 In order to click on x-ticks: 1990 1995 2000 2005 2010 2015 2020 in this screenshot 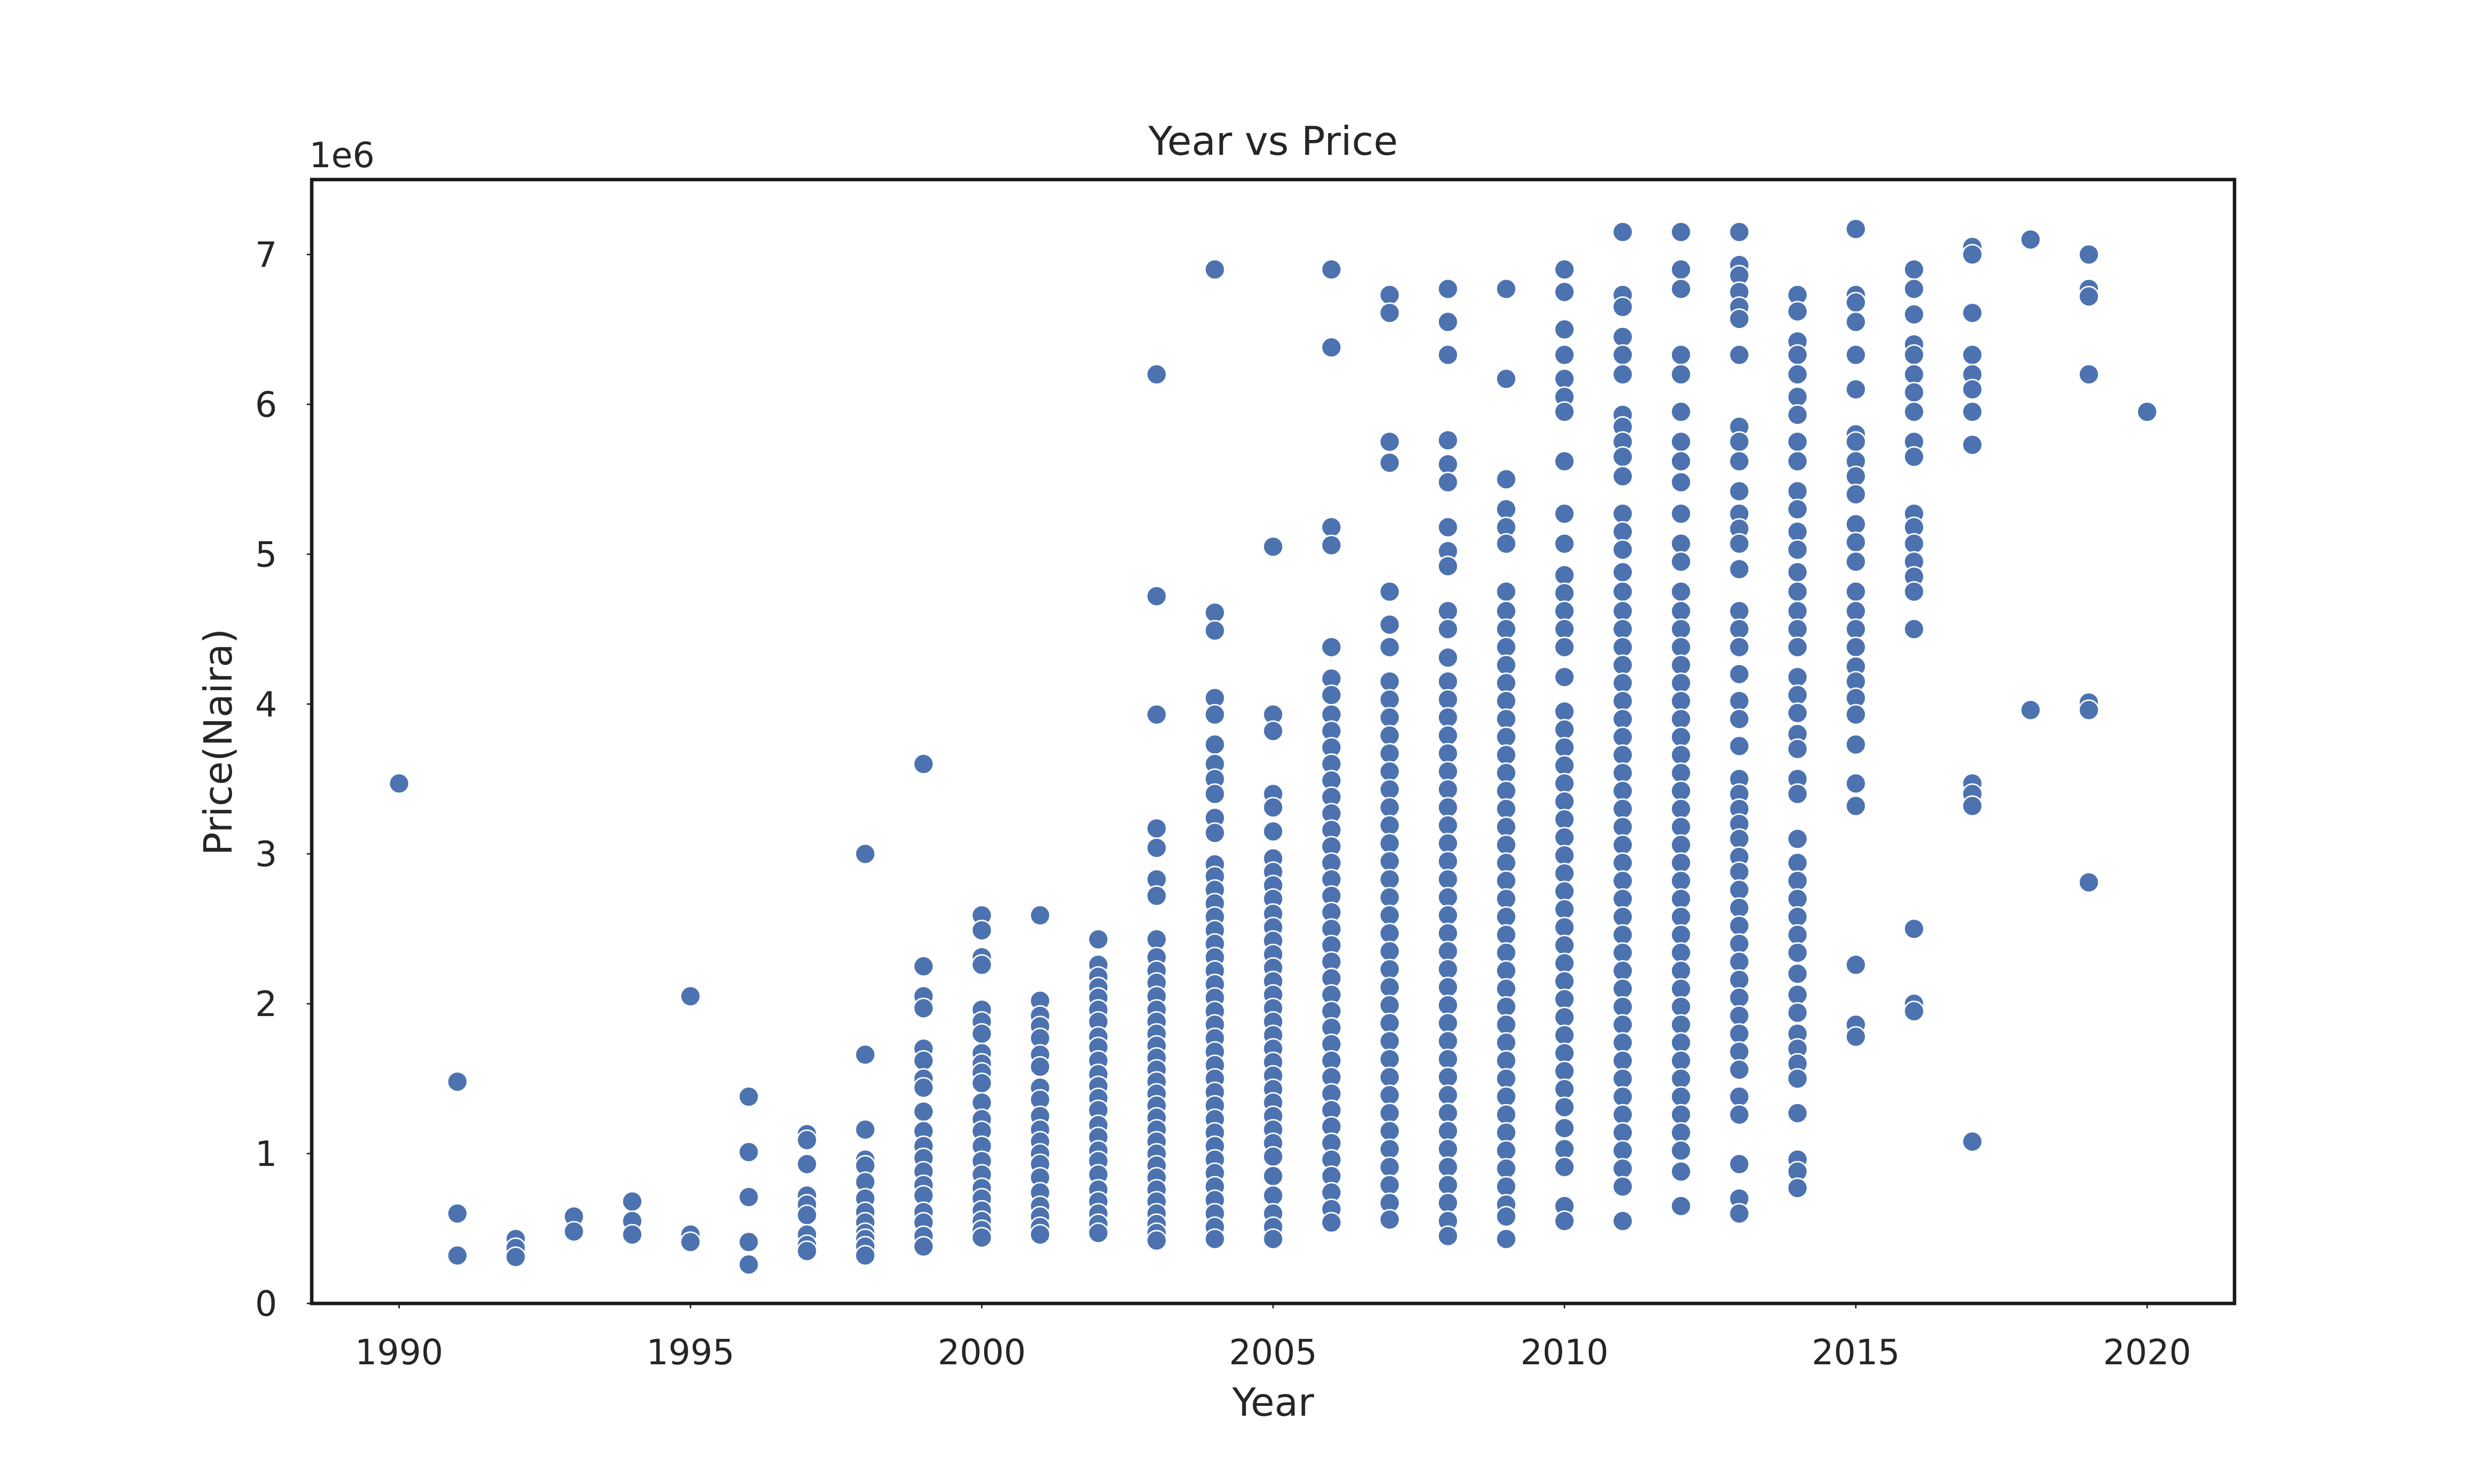, I will do `click(1273, 1338)`.